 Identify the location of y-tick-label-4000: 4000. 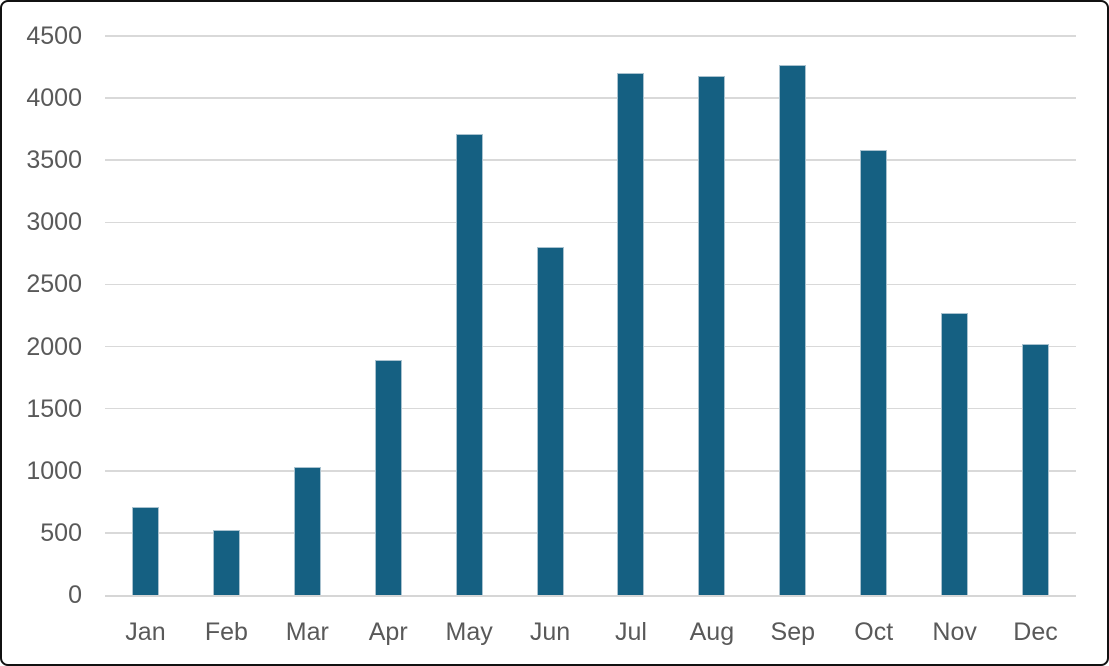
(54, 98).